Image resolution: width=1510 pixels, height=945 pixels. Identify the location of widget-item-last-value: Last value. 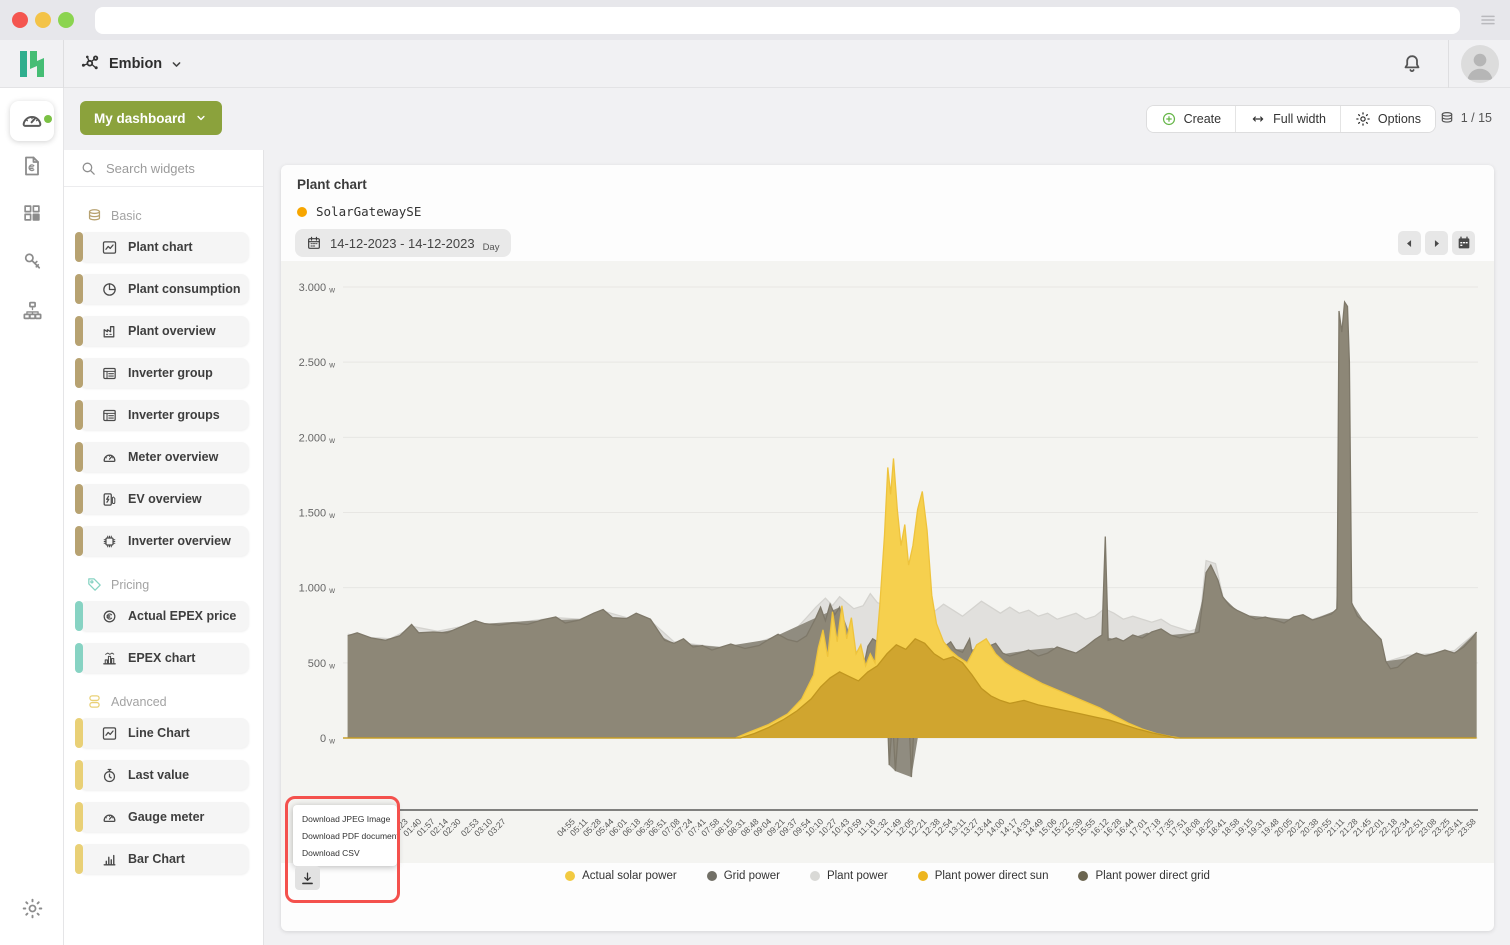
(162, 775).